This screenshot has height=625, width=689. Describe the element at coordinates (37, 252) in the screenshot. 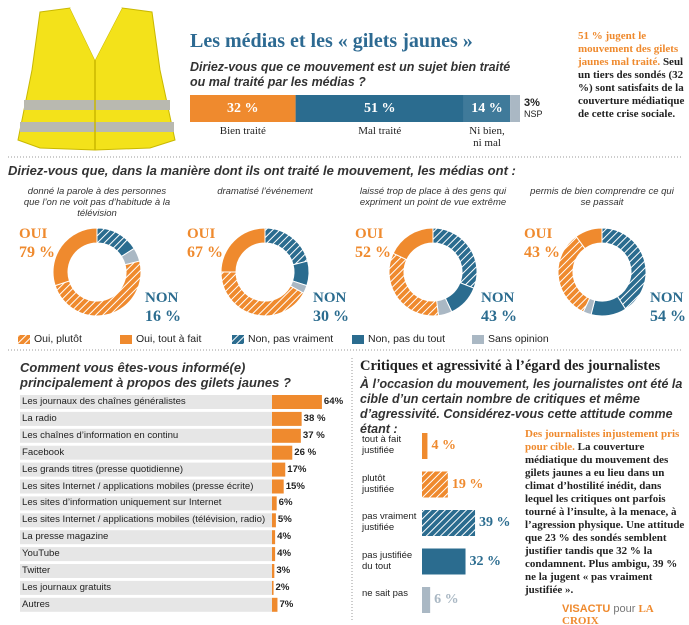

I see `oui-value: 79 %` at that location.